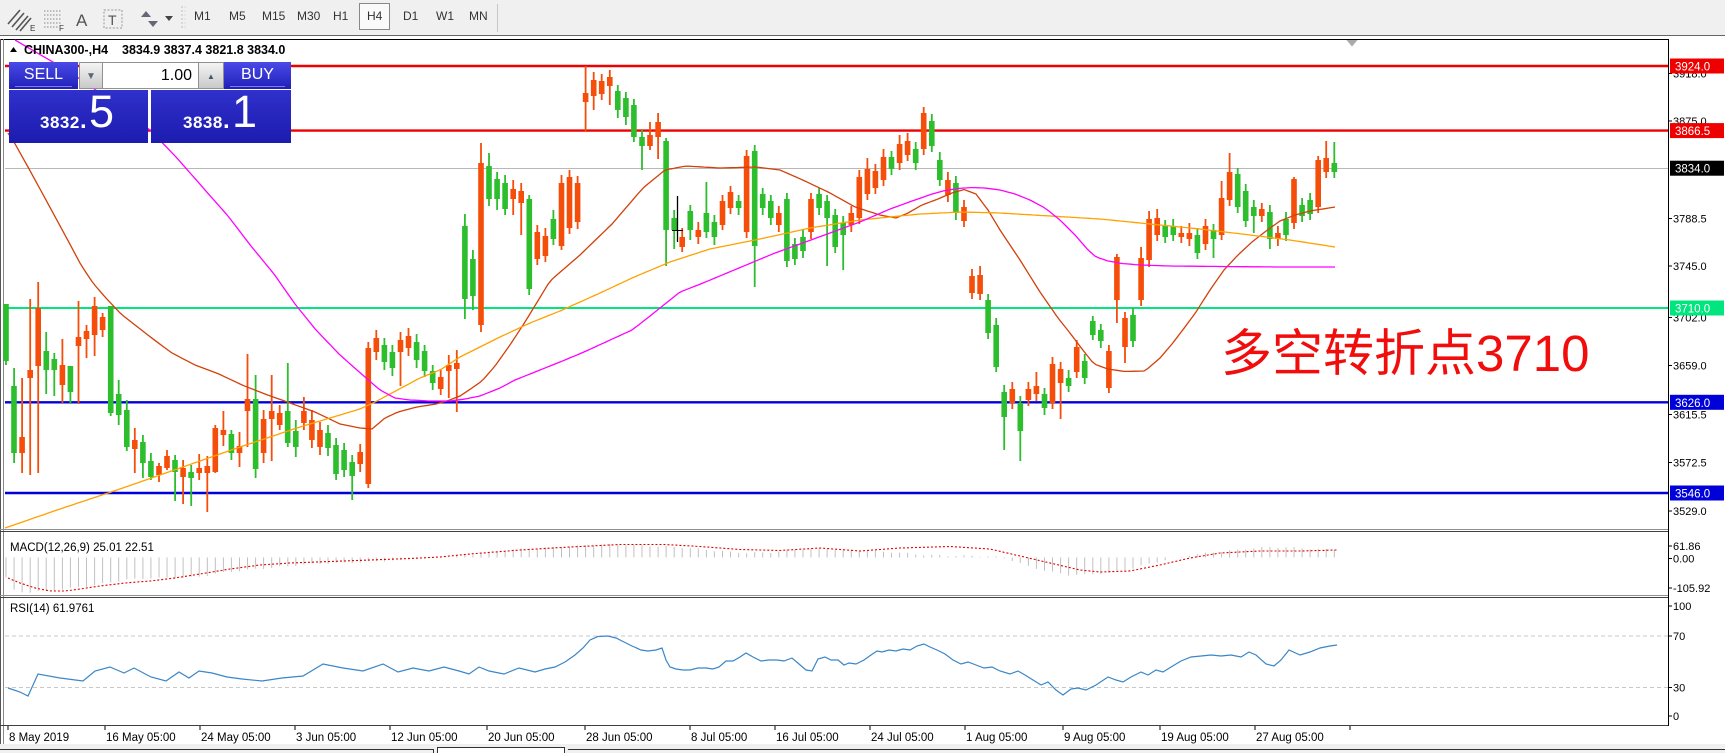  Describe the element at coordinates (61, 28) in the screenshot. I see `svg-text: F` at that location.